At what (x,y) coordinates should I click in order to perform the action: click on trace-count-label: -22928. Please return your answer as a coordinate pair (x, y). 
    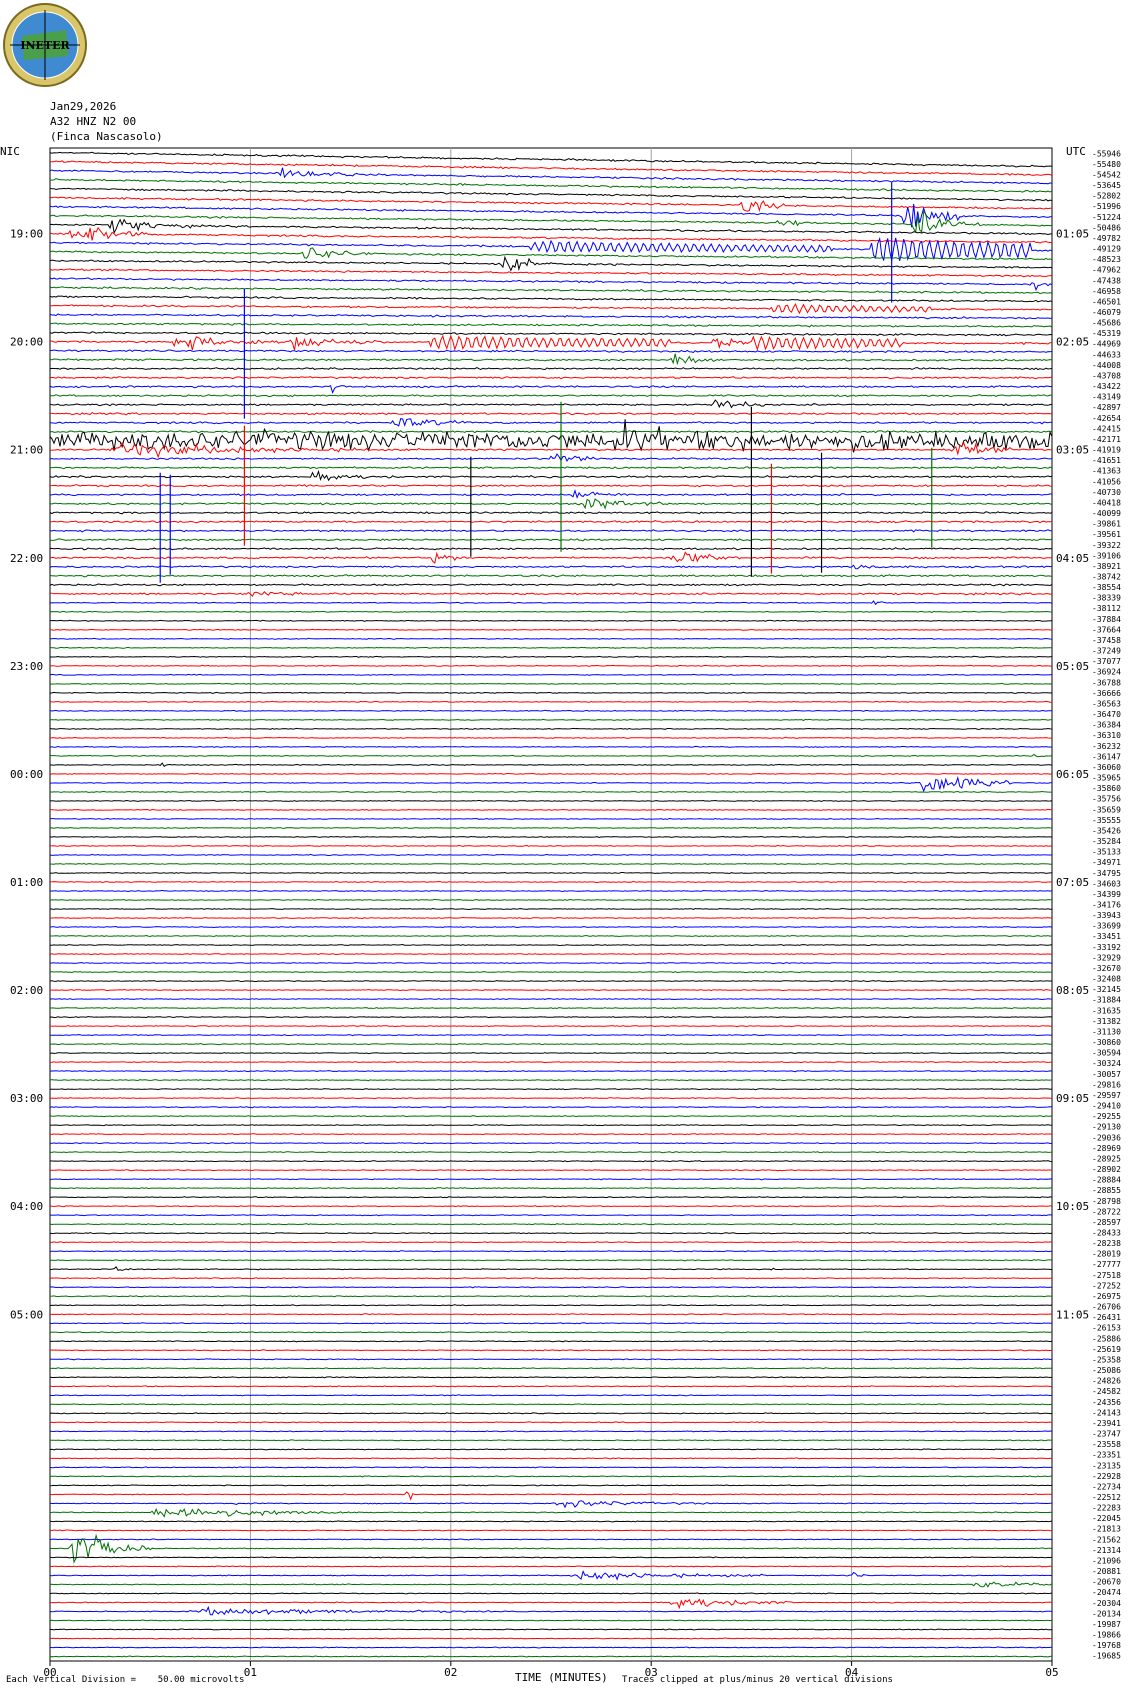
    Looking at the image, I should click on (1106, 1476).